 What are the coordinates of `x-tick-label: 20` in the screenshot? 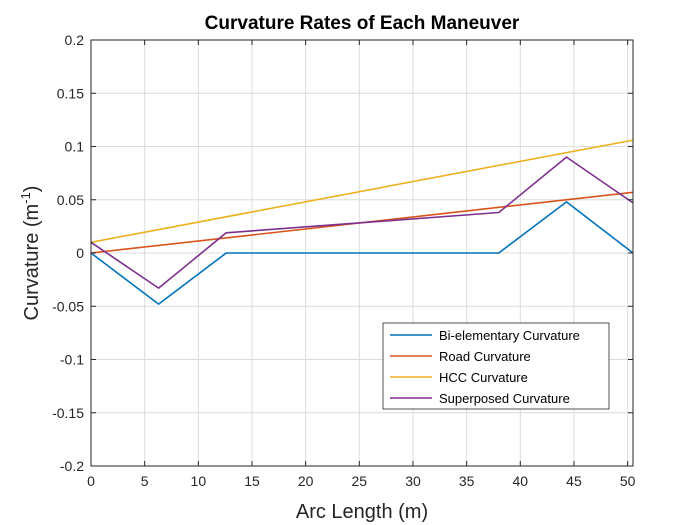 It's located at (306, 481).